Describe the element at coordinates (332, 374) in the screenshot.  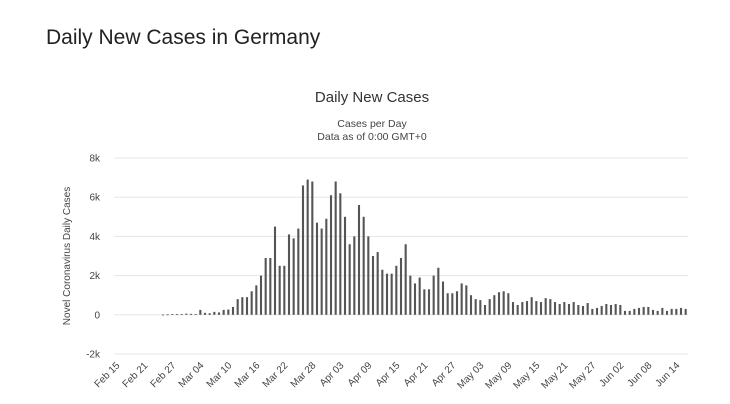
I see `x-tick-label: Apr 03` at that location.